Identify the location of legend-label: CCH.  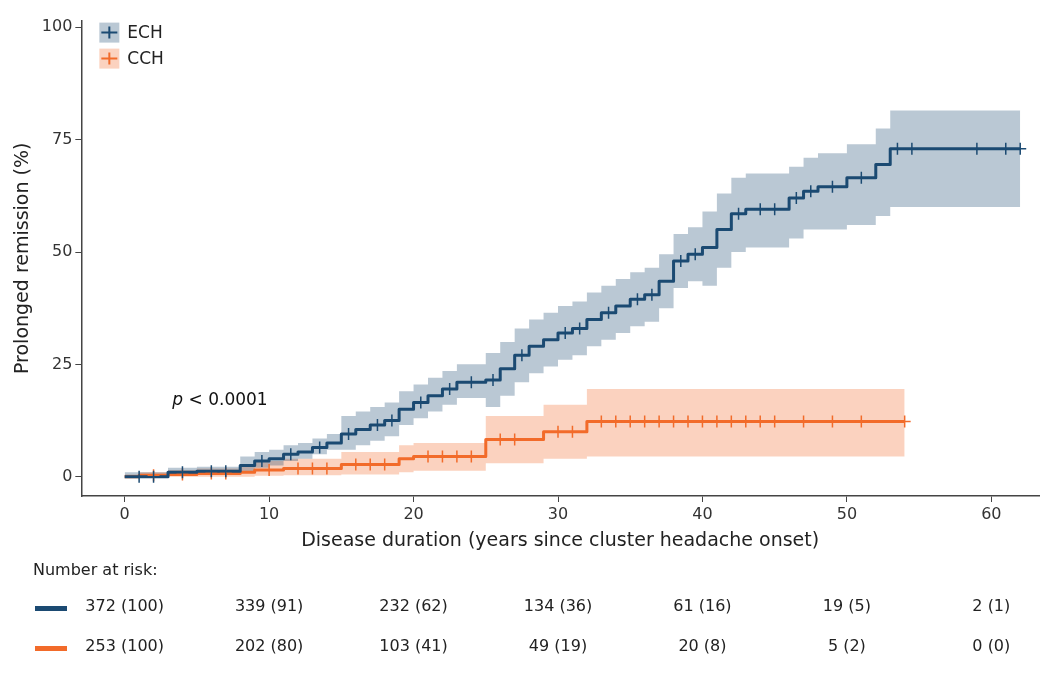
(145, 58).